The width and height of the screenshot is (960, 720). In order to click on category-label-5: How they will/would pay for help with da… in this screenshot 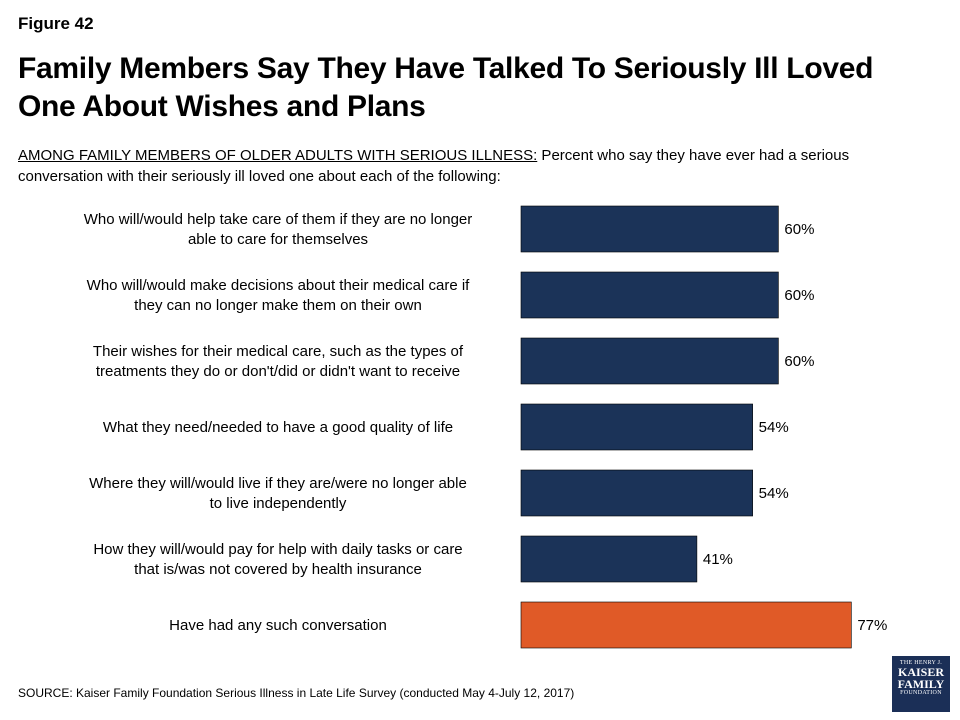, I will do `click(277, 559)`.